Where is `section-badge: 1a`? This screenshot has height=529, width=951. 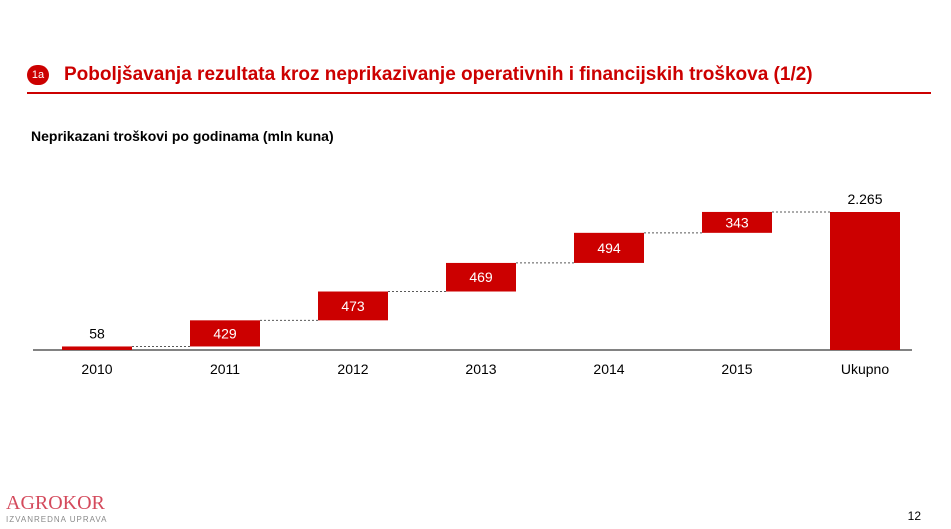
section-badge: 1a is located at coordinates (38, 75).